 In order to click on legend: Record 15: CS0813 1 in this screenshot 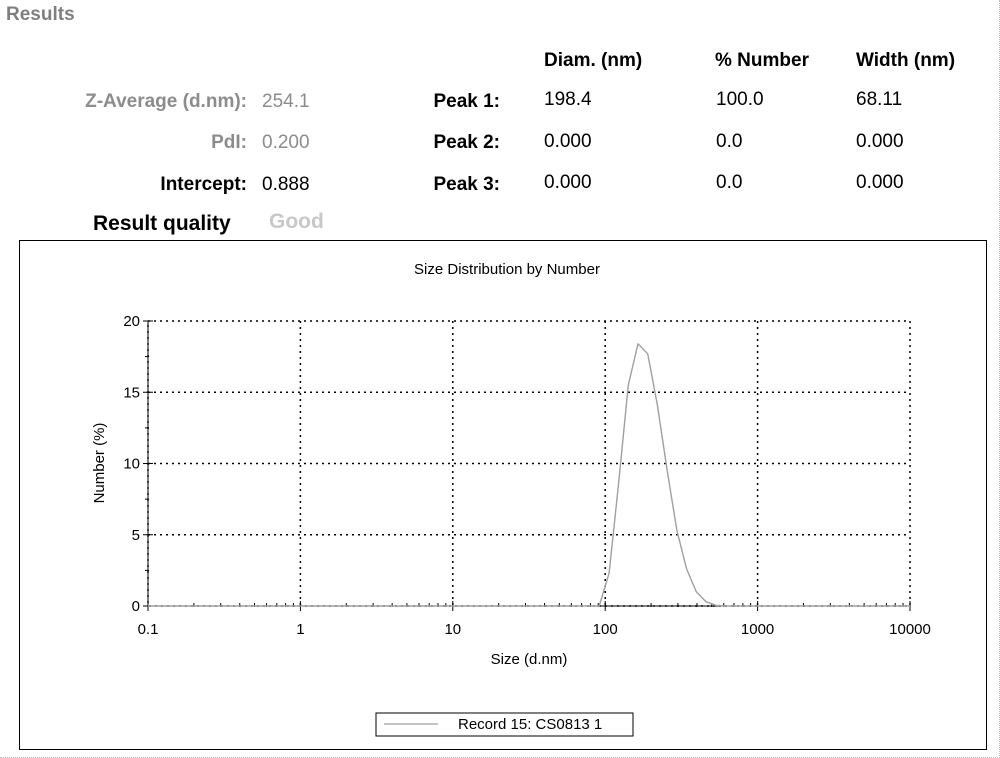, I will do `click(504, 724)`.